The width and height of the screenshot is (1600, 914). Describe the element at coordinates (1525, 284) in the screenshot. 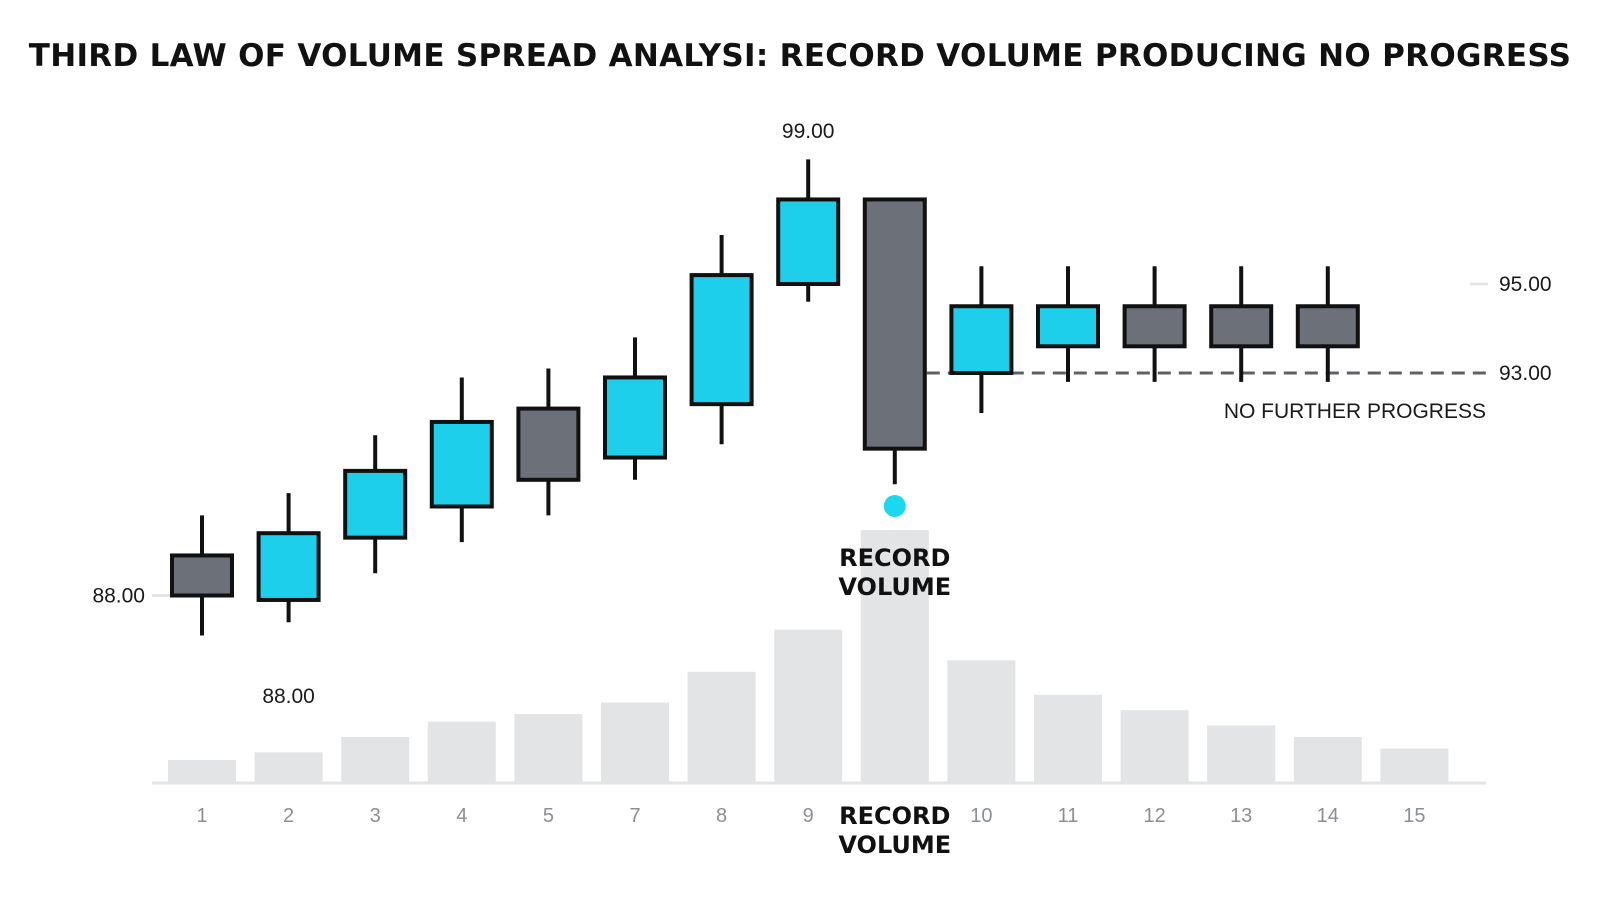

I see `right-price-label: 95.00` at that location.